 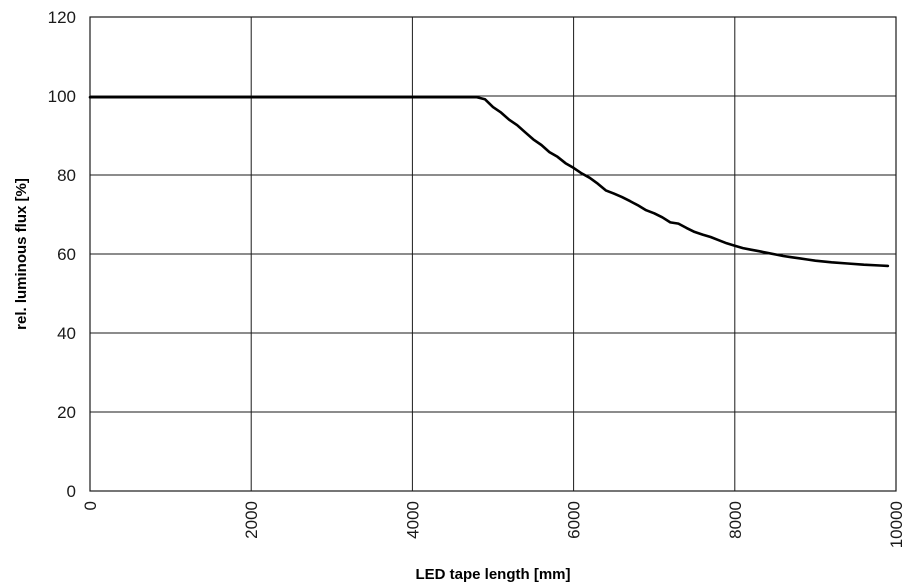 What do you see at coordinates (412, 520) in the screenshot?
I see `x-tick-label: 4000` at bounding box center [412, 520].